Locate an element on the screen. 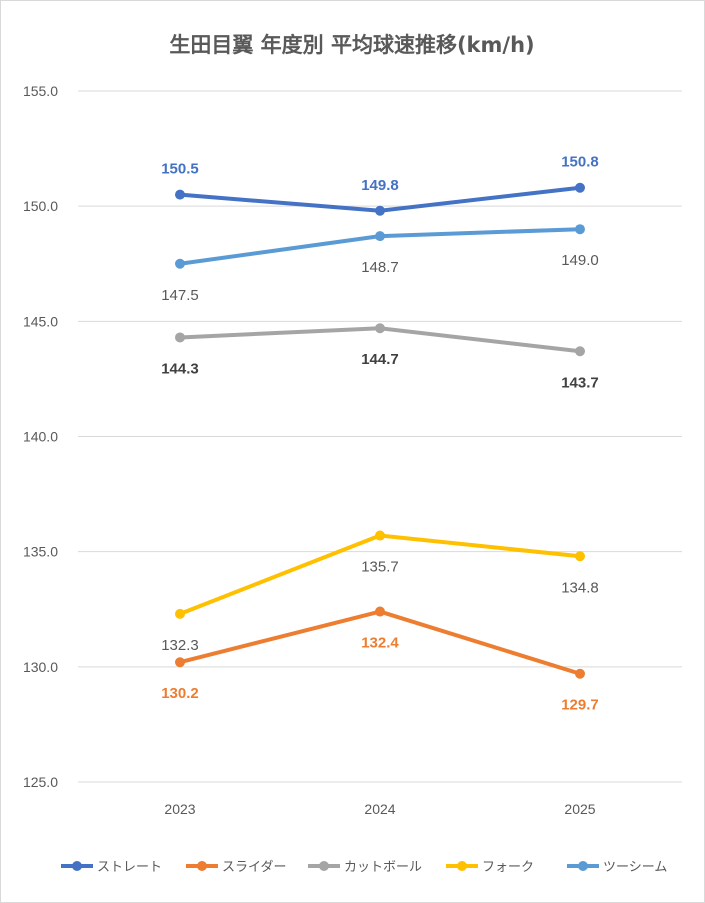 The image size is (705, 903). data-label: 132.4 is located at coordinates (380, 643).